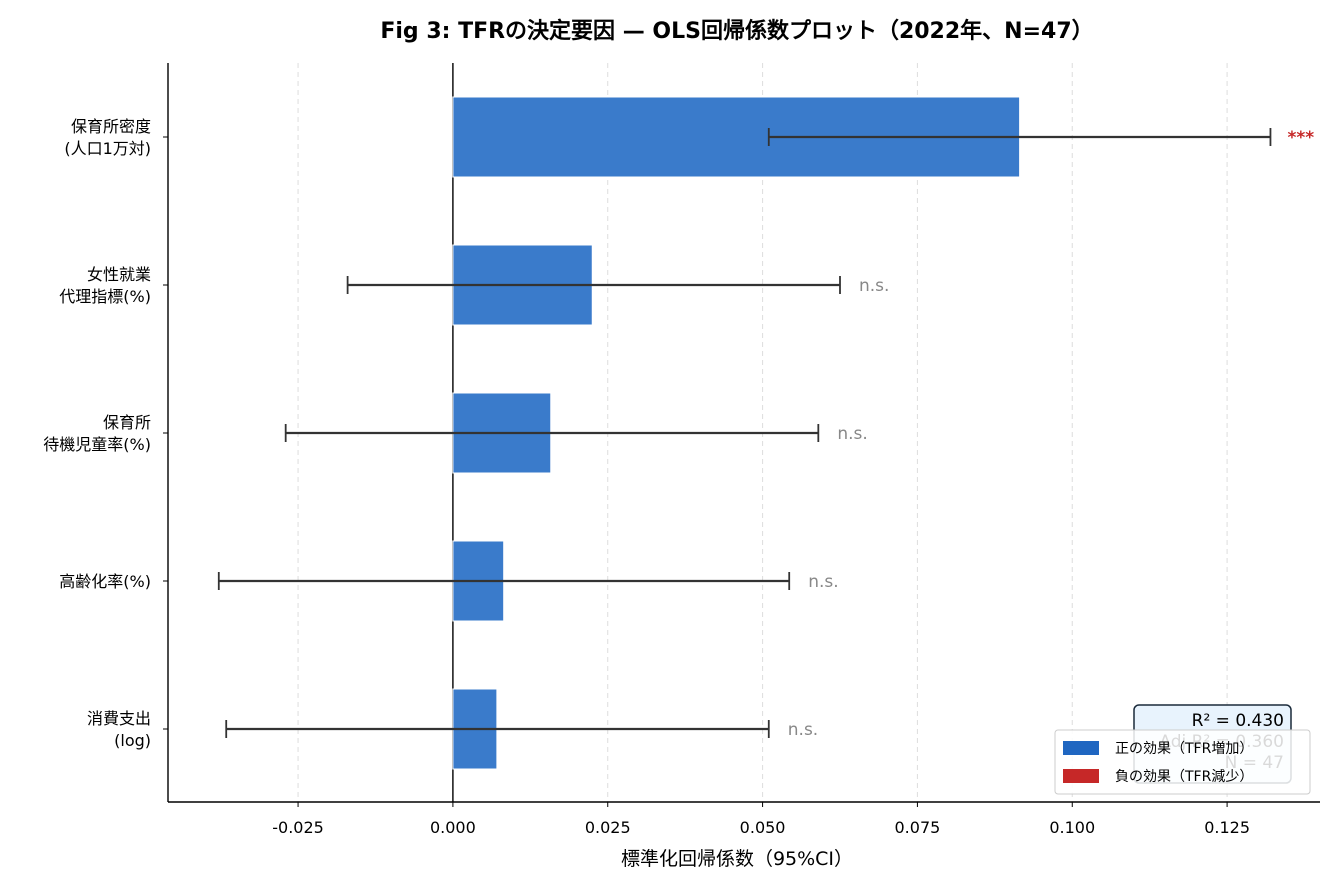 This screenshot has height=885, width=1335. Describe the element at coordinates (608, 827) in the screenshot. I see `x-tick-label: 0.025` at that location.